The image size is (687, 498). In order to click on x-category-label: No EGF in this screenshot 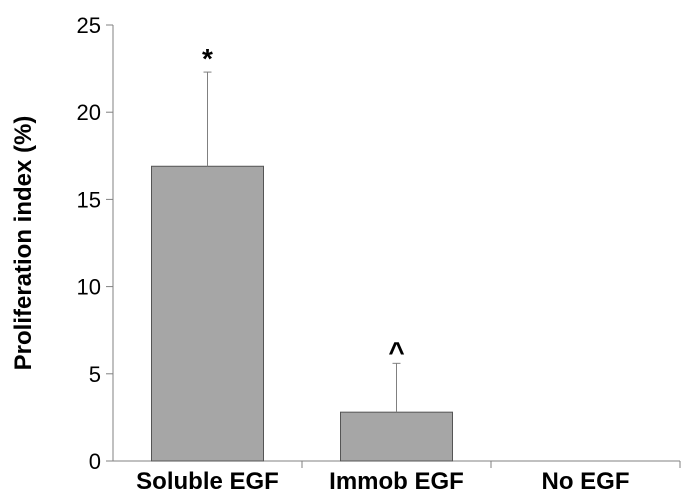, I will do `click(586, 481)`.